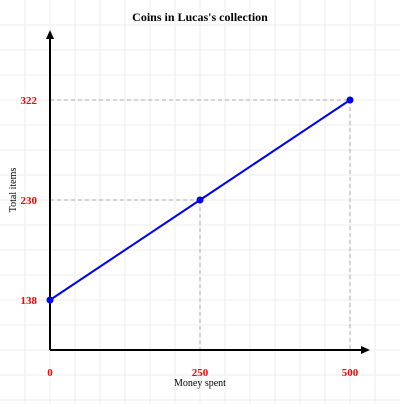  What do you see at coordinates (200, 383) in the screenshot?
I see `x-axis-label: Money spent` at bounding box center [200, 383].